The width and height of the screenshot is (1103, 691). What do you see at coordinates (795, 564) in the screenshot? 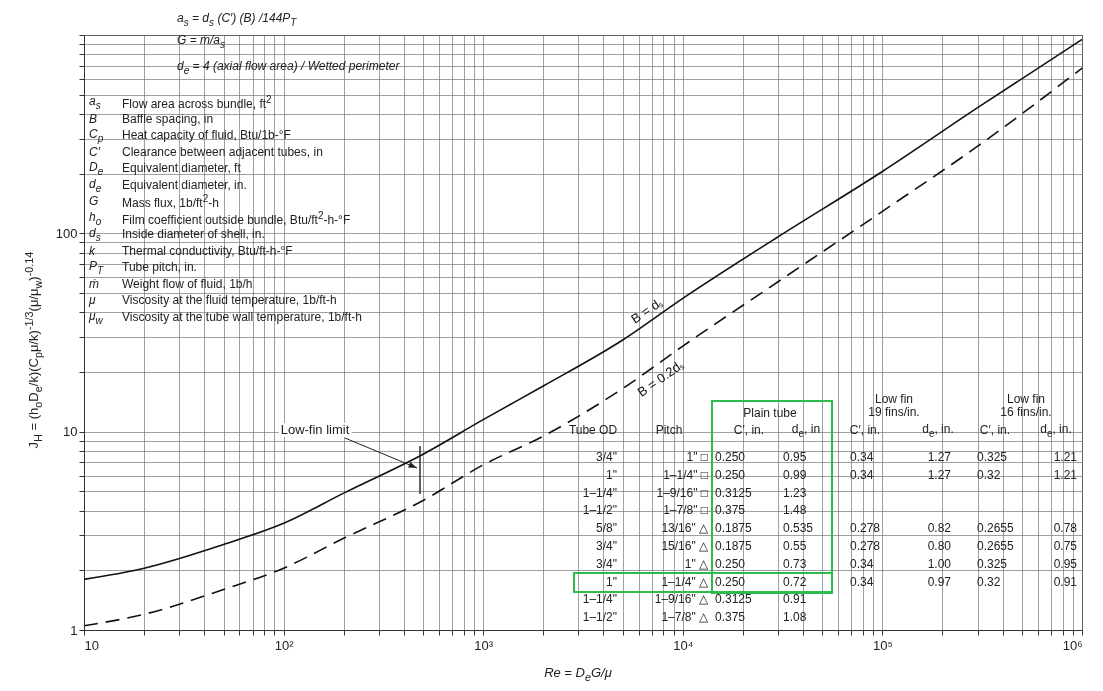
I see `annotation: 0.73` at bounding box center [795, 564].